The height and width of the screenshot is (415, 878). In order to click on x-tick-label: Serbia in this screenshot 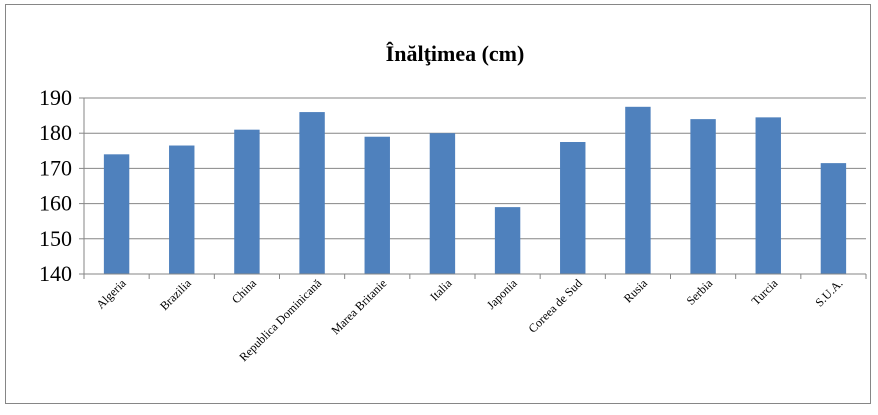, I will do `click(700, 292)`.